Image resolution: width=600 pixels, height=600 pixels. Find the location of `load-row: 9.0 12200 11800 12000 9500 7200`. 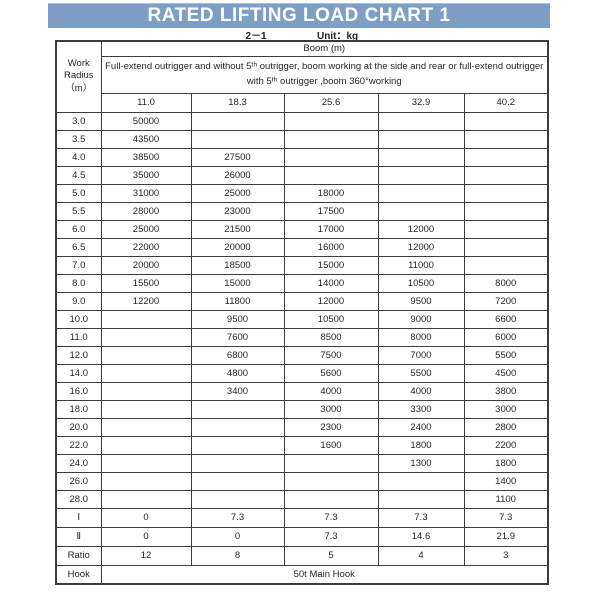

load-row: 9.0 12200 11800 12000 9500 7200 is located at coordinates (302, 301).